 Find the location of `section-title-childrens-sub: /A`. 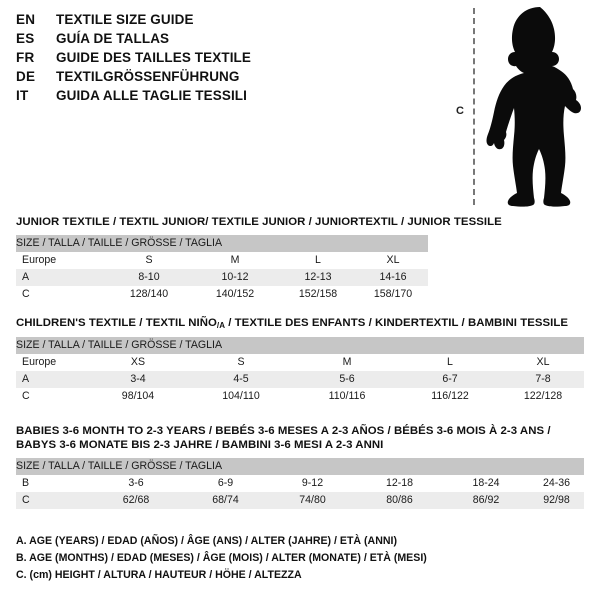

section-title-childrens-sub: /A is located at coordinates (221, 325).